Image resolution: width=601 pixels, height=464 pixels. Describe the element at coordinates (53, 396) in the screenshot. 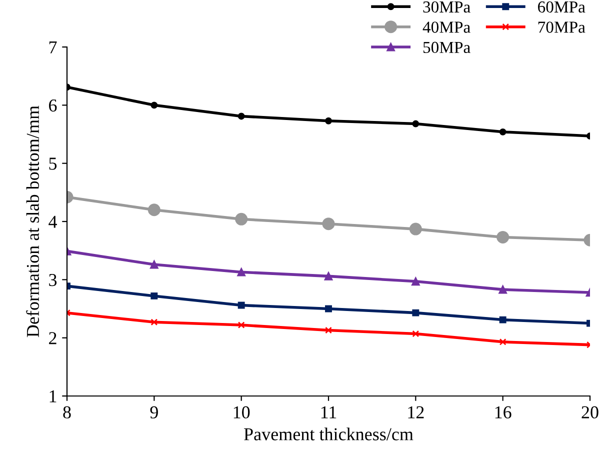

I see `y-tick-label: 1` at that location.